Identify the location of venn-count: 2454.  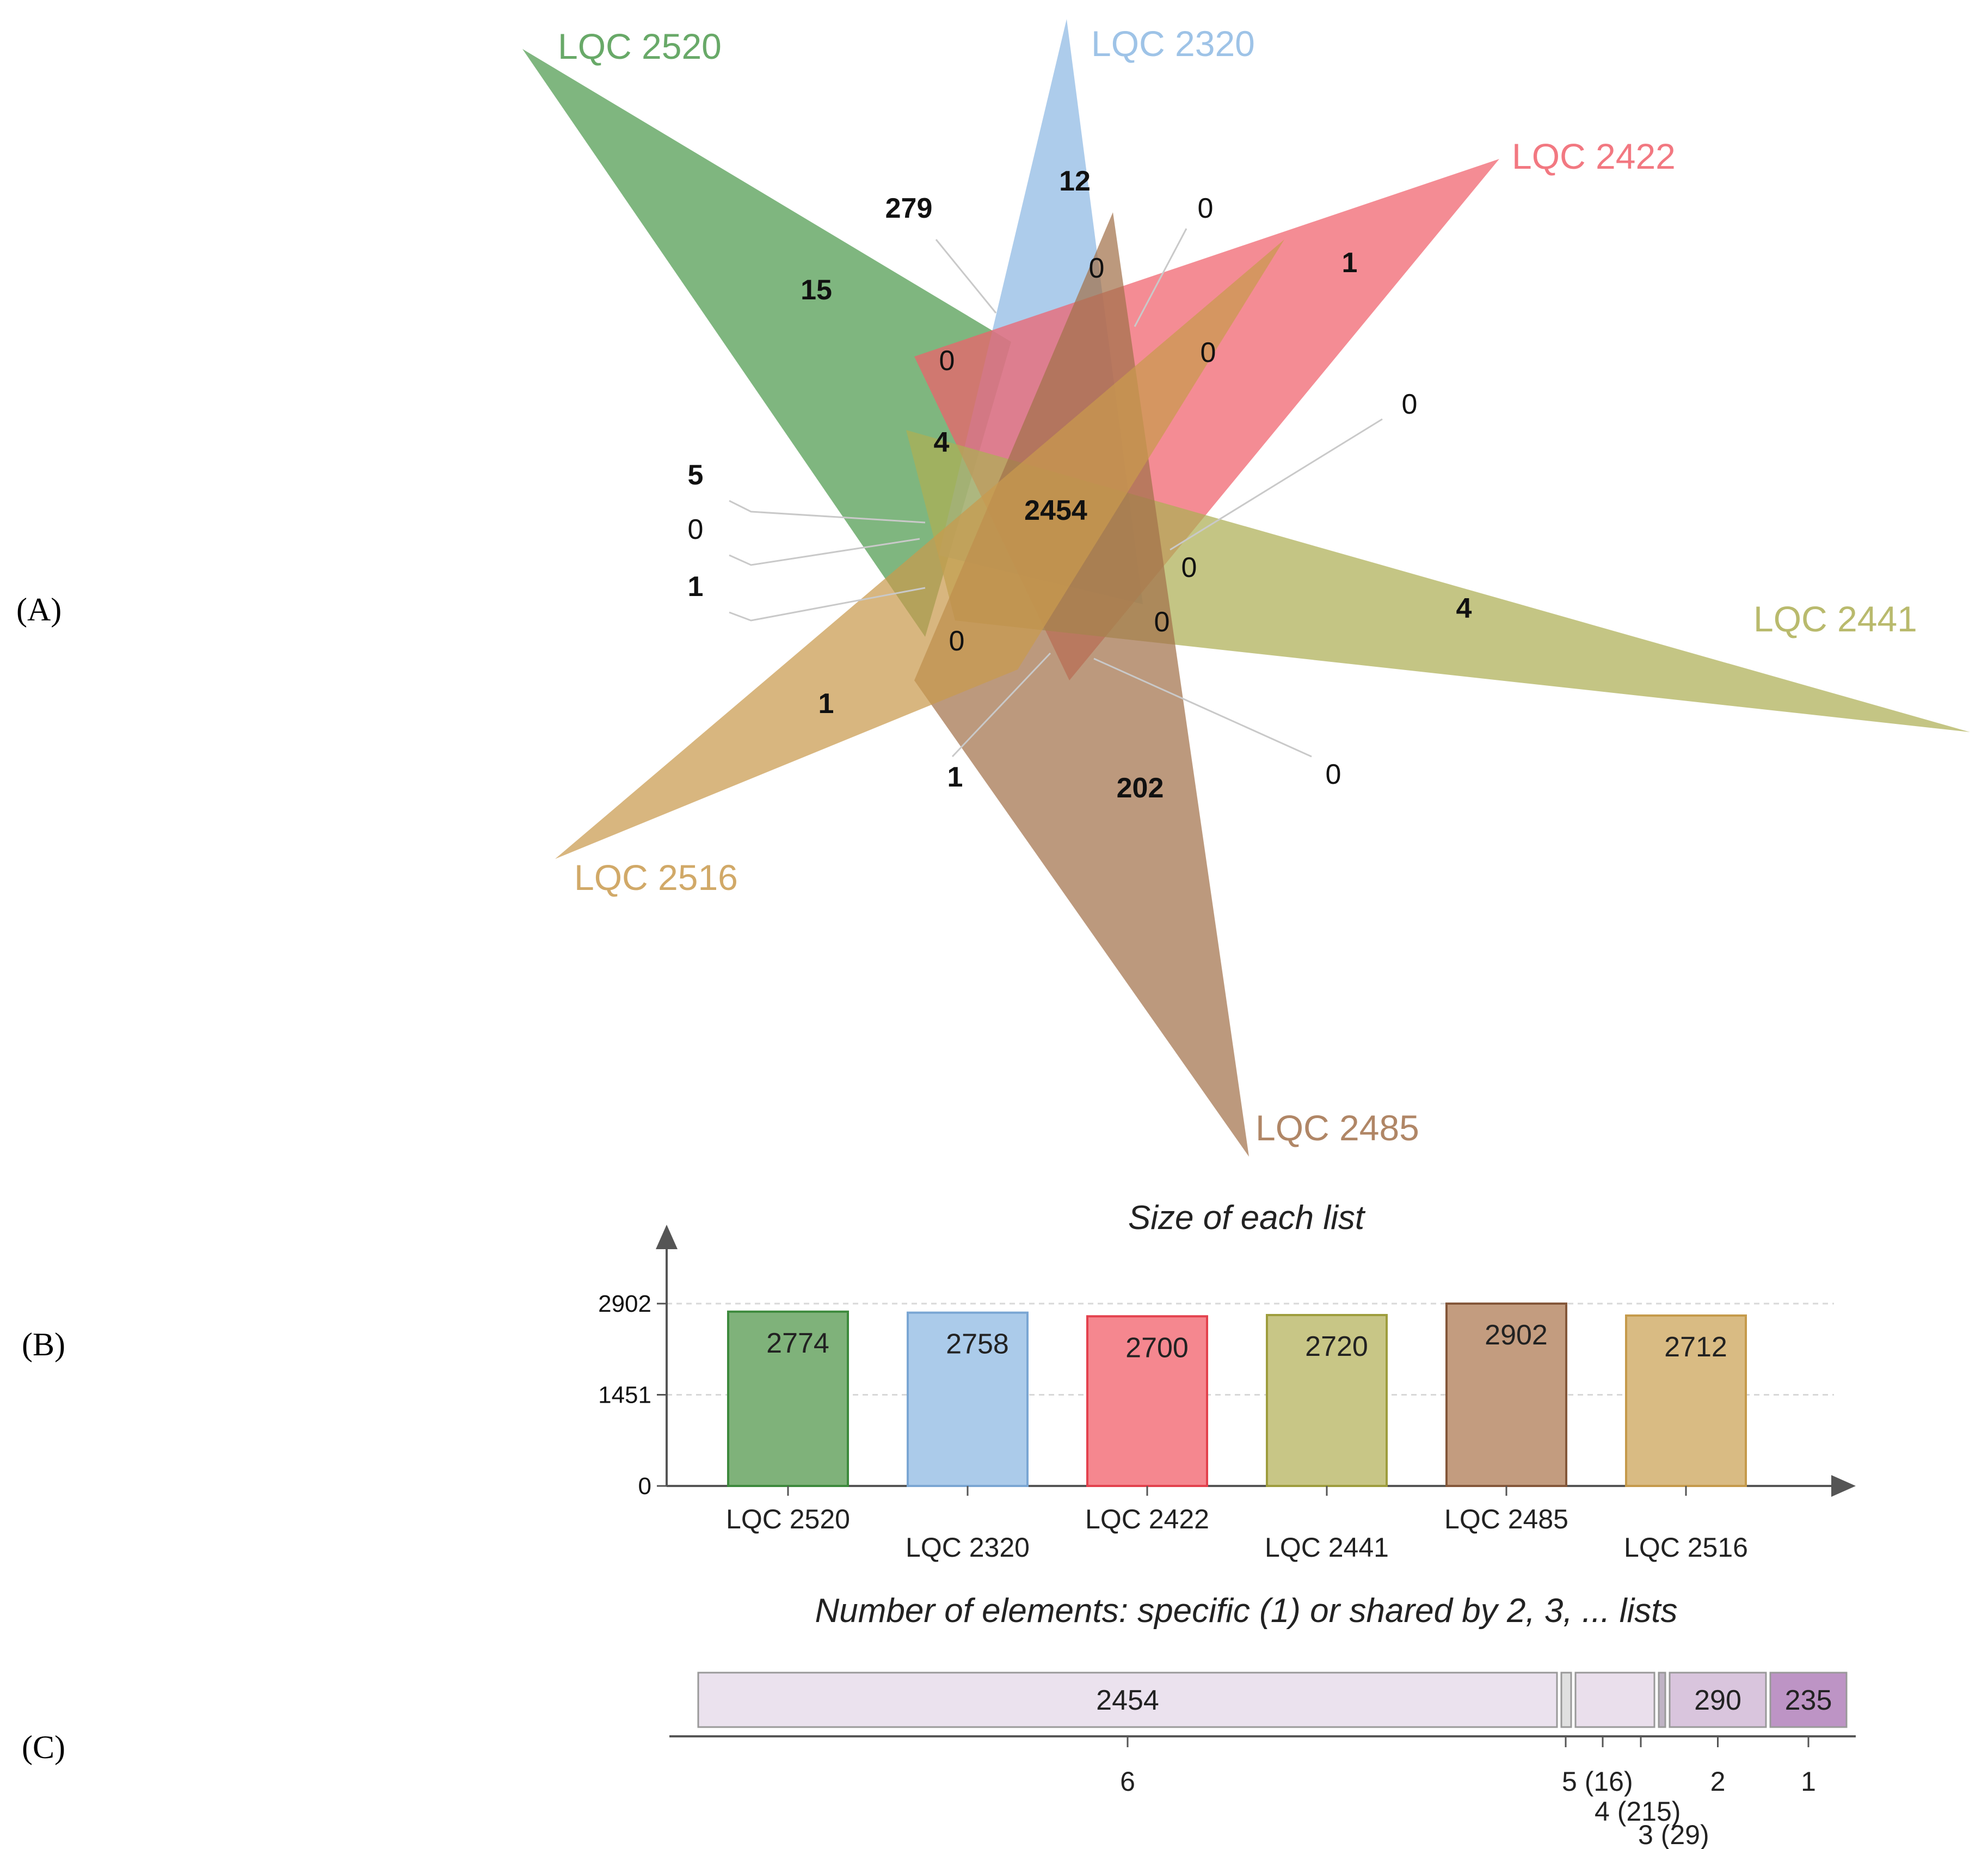
(1056, 510).